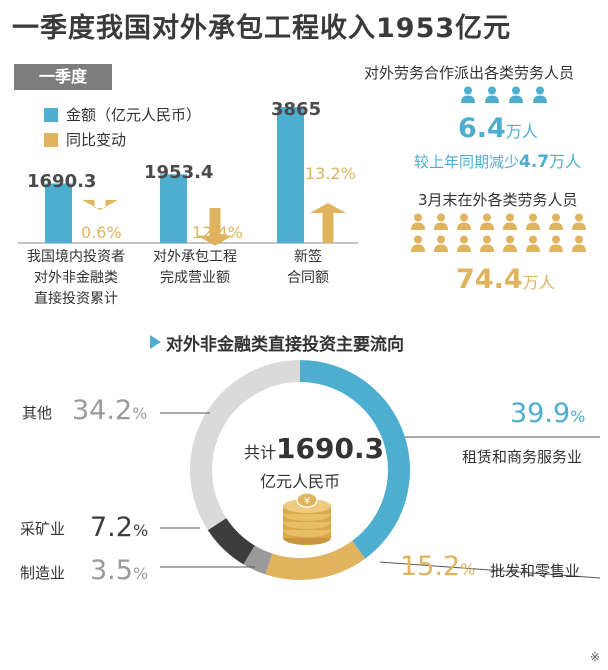  I want to click on bar-value-investment: 1690.3, so click(62, 181).